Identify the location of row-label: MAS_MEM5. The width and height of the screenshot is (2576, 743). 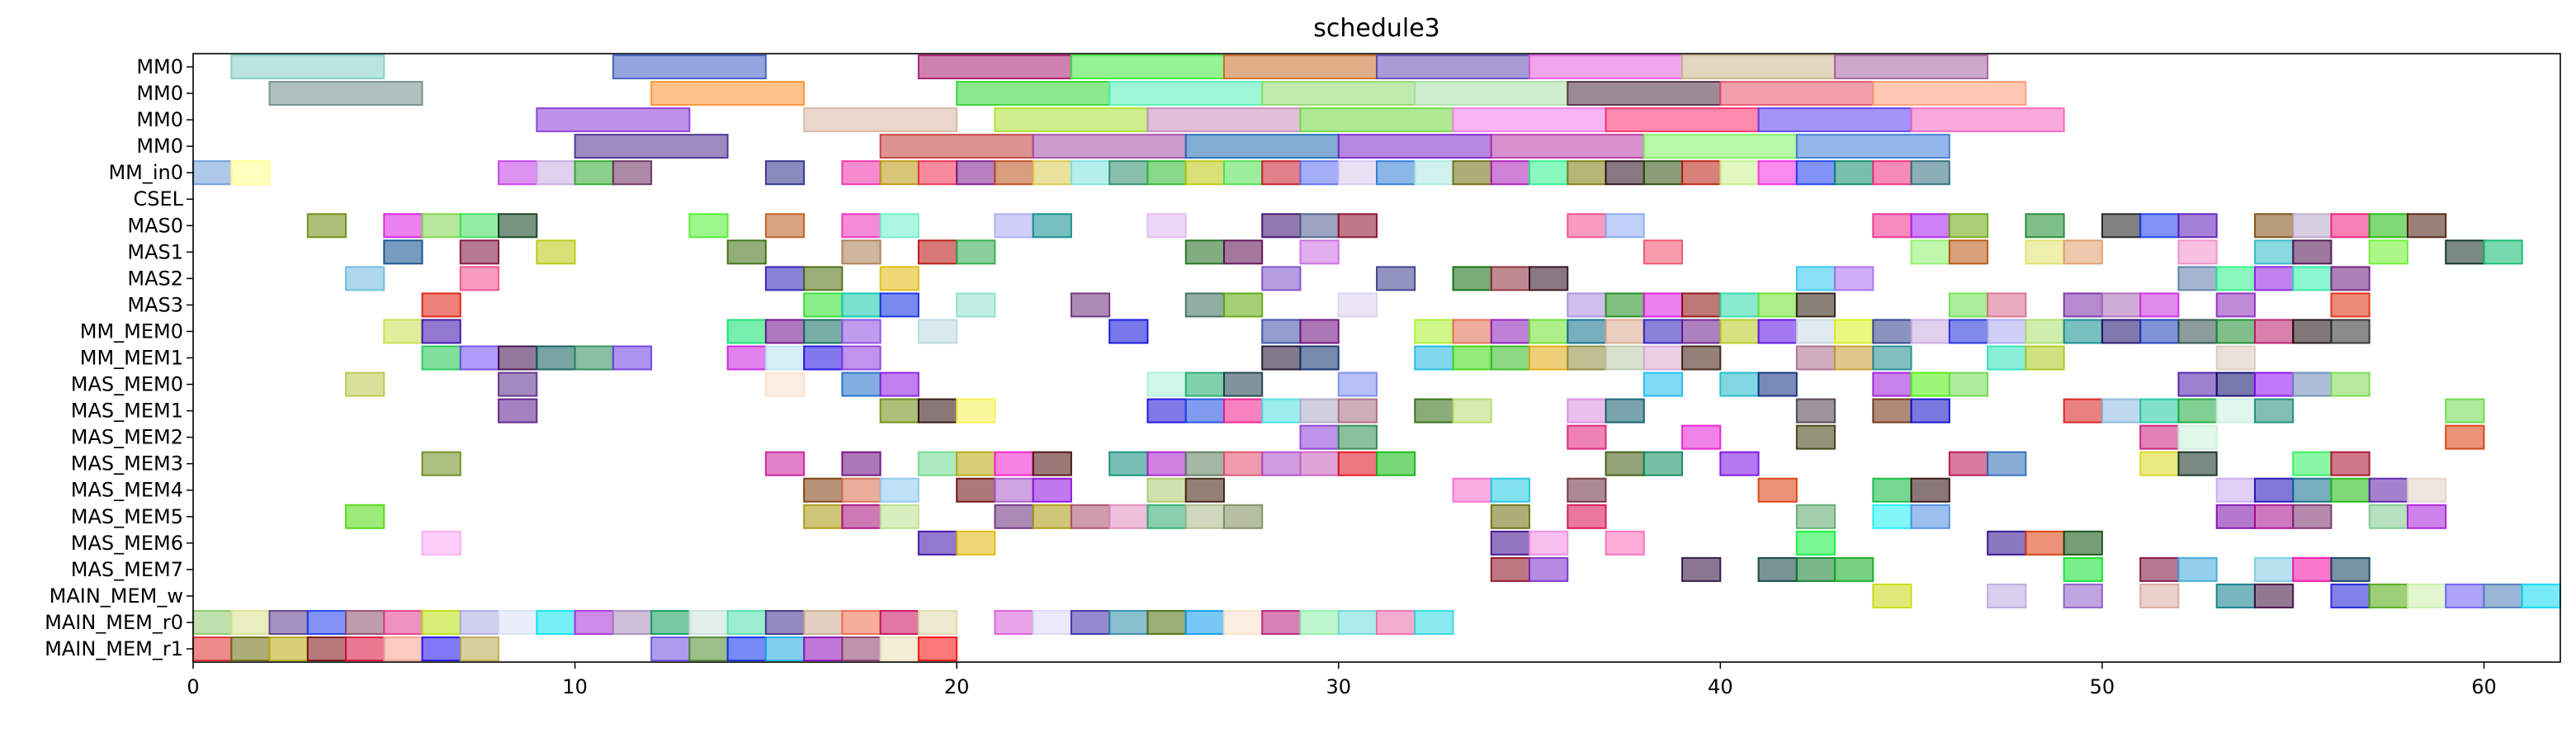
(127, 517).